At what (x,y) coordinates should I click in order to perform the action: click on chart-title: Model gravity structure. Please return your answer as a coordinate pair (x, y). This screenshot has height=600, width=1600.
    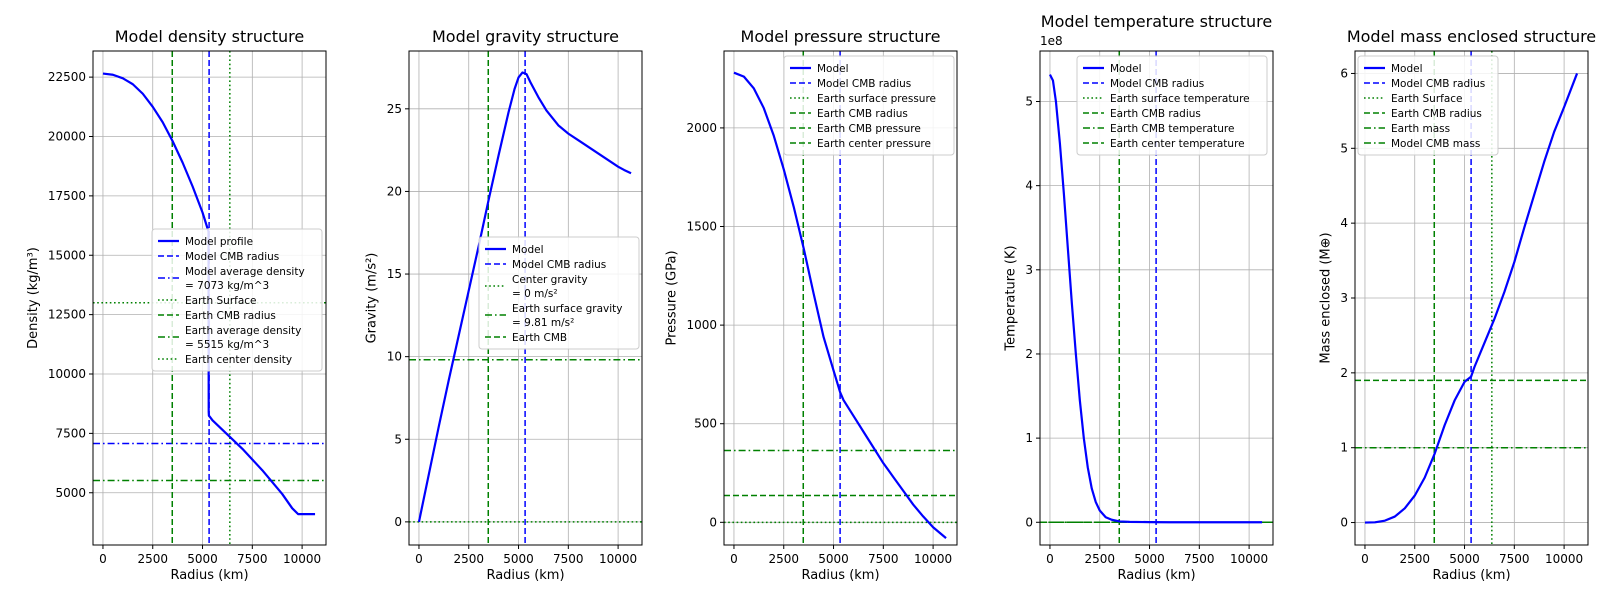
    Looking at the image, I should click on (525, 36).